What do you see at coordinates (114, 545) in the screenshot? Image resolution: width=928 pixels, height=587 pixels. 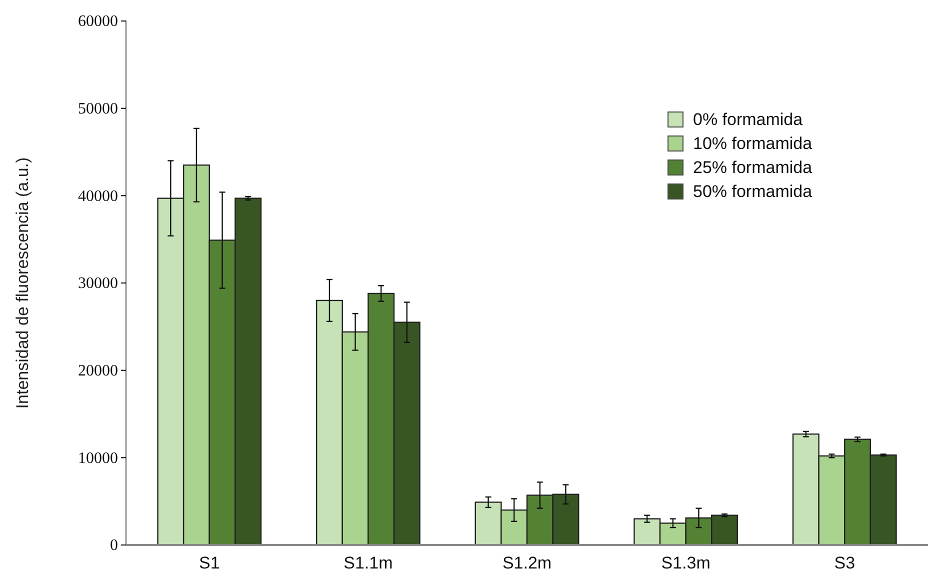 I see `y-tick-label: 0` at bounding box center [114, 545].